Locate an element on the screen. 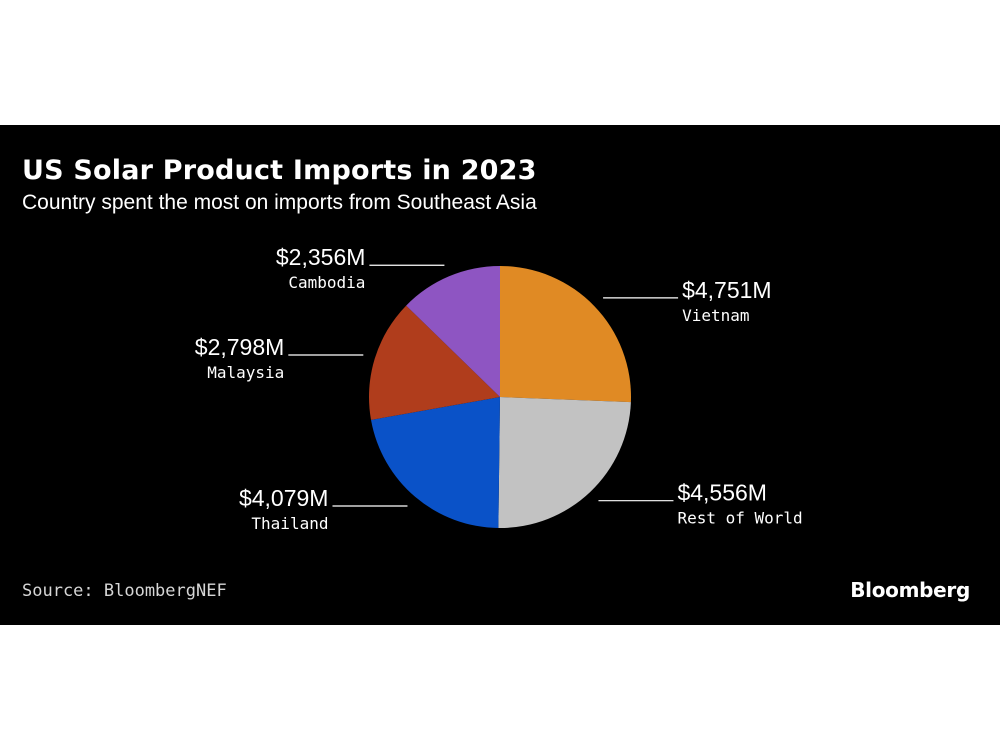 The image size is (1000, 750). pie-slice-rest-of-world is located at coordinates (564, 462).